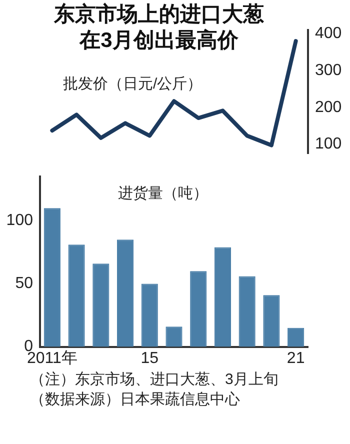  What do you see at coordinates (163, 193) in the screenshot?
I see `y-axis-title: 进货量（吨）` at bounding box center [163, 193].